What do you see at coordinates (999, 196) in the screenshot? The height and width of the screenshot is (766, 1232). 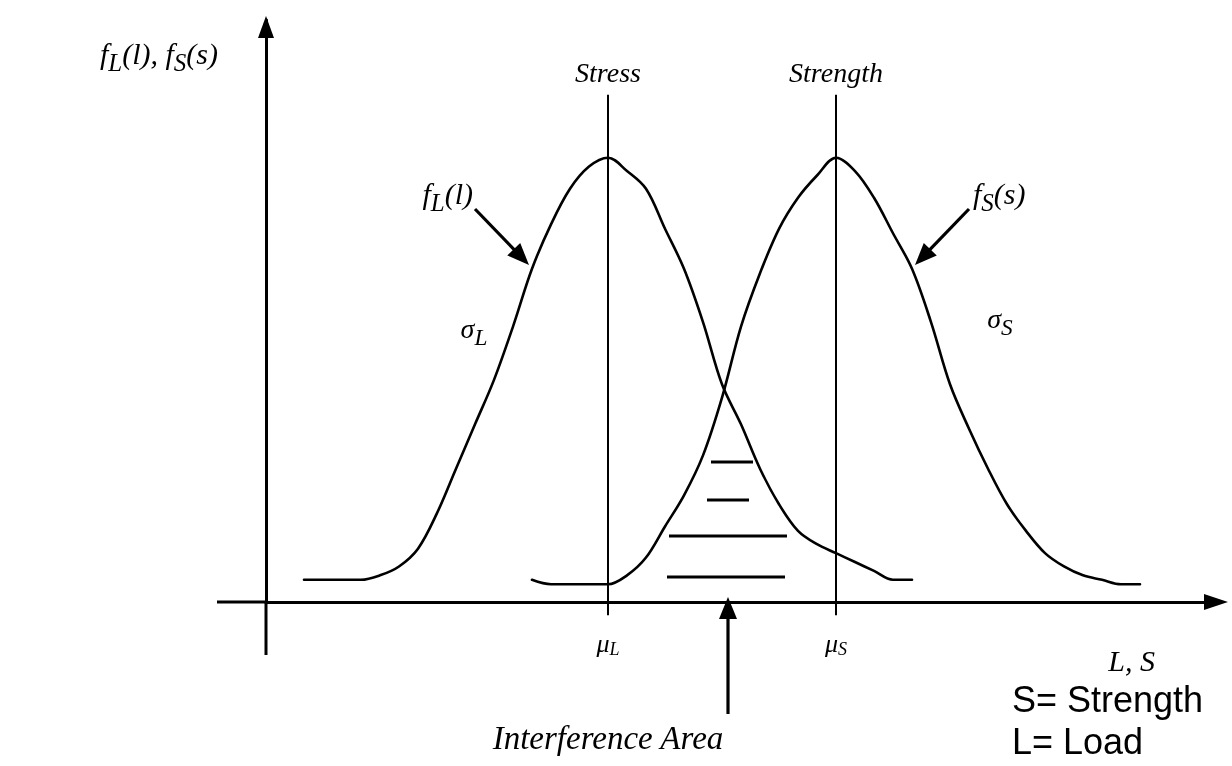 I see `text: f$_{S}$(s)` at bounding box center [999, 196].